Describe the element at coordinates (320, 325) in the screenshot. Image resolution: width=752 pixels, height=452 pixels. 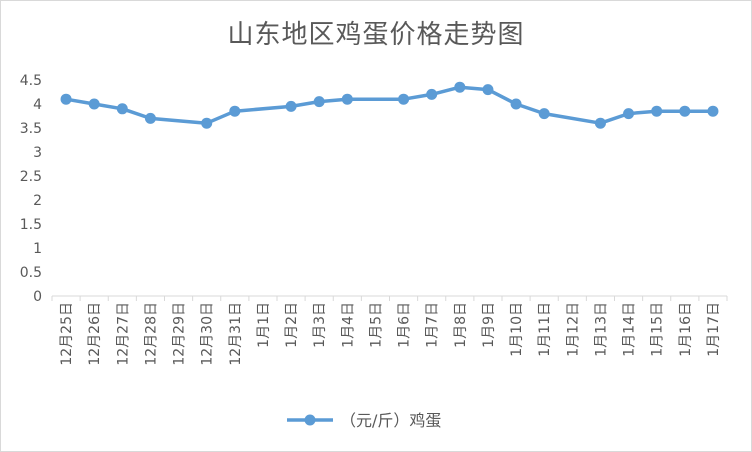
I see `x-tick-label: 1月3日` at that location.